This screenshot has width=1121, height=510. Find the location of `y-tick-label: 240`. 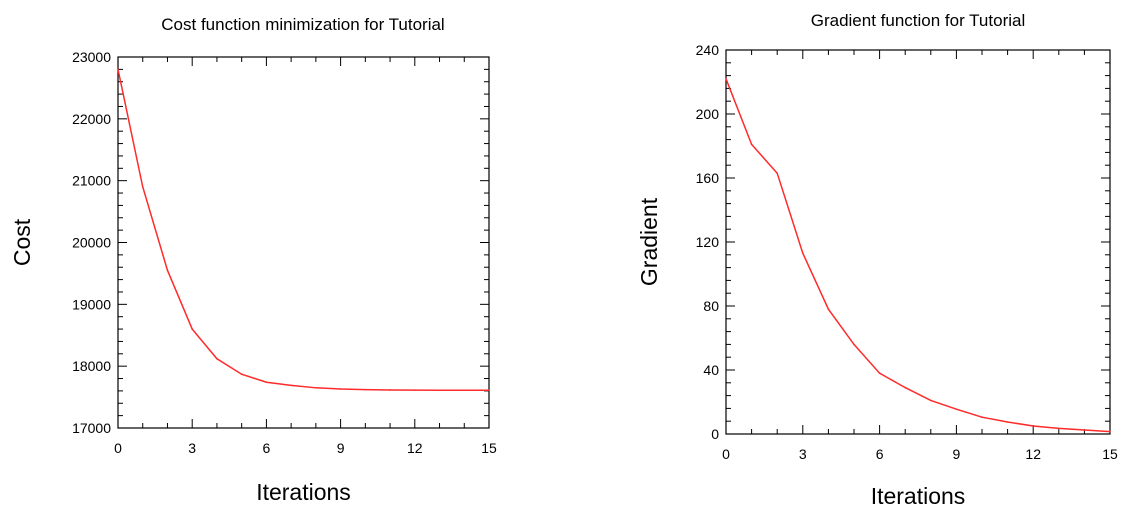

y-tick-label: 240 is located at coordinates (708, 50).